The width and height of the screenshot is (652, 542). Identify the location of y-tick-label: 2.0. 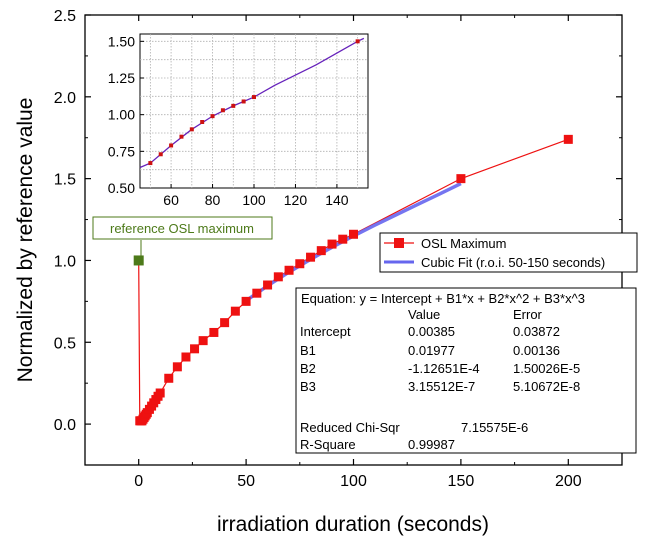
(65, 98).